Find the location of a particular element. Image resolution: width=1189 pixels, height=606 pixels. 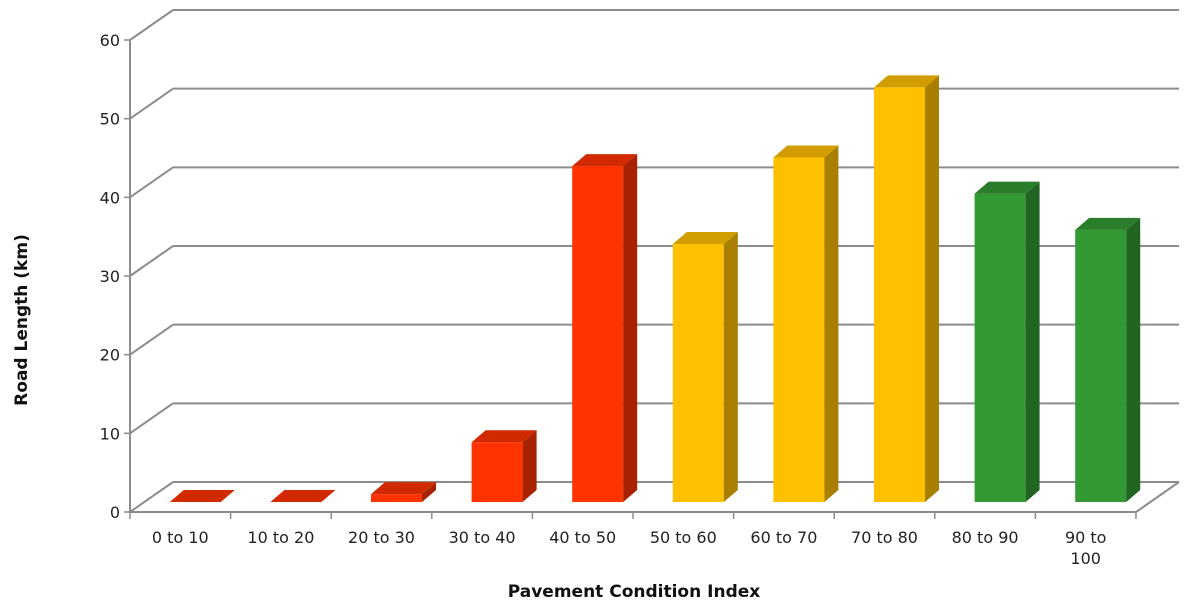

x-tick-label: 0 to 10 is located at coordinates (180, 537).